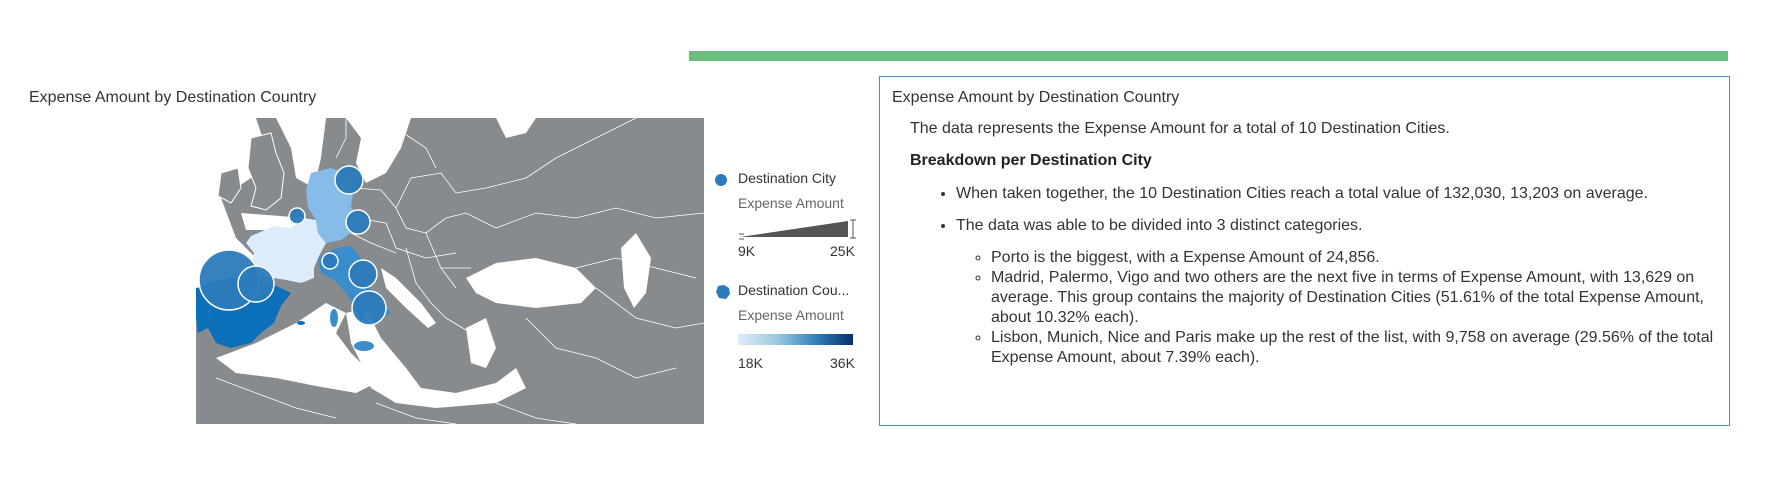  What do you see at coordinates (723, 292) in the screenshot?
I see `legend-region-icon` at bounding box center [723, 292].